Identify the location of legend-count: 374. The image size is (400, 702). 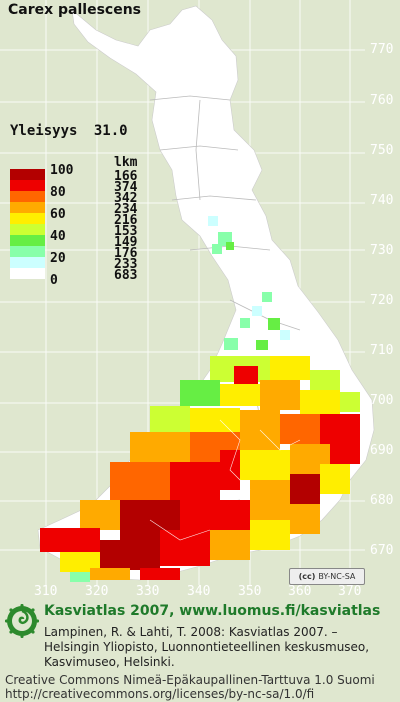
(126, 187).